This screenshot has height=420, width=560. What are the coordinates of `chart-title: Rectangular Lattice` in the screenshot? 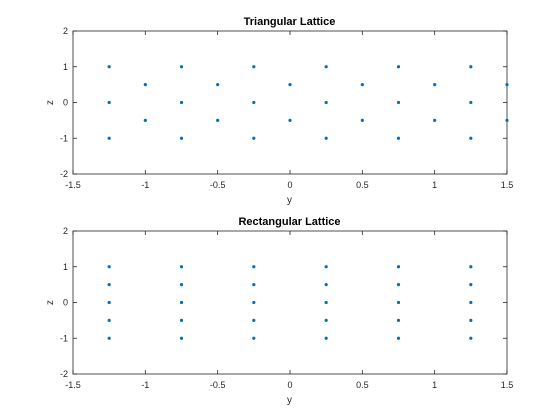 It's located at (289, 222).